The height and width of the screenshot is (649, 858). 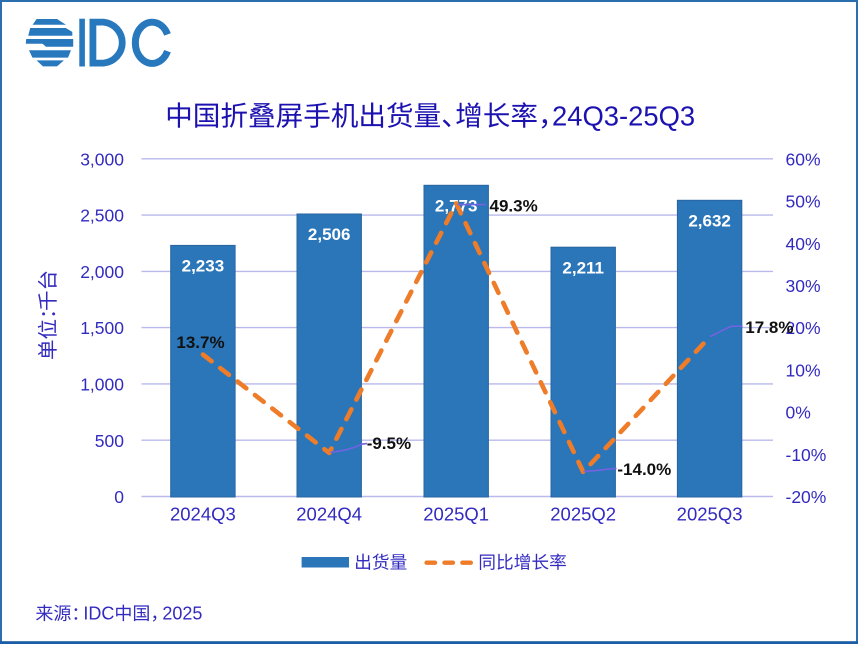 I want to click on svg-text: 2024Q4, so click(x=329, y=514).